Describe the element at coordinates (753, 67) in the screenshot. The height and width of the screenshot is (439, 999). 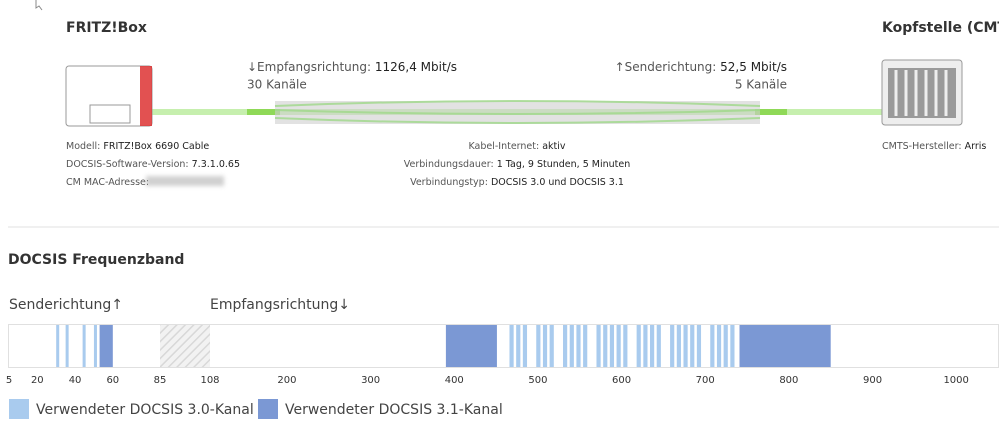
I see `value: 52,5 Mbit/s` at that location.